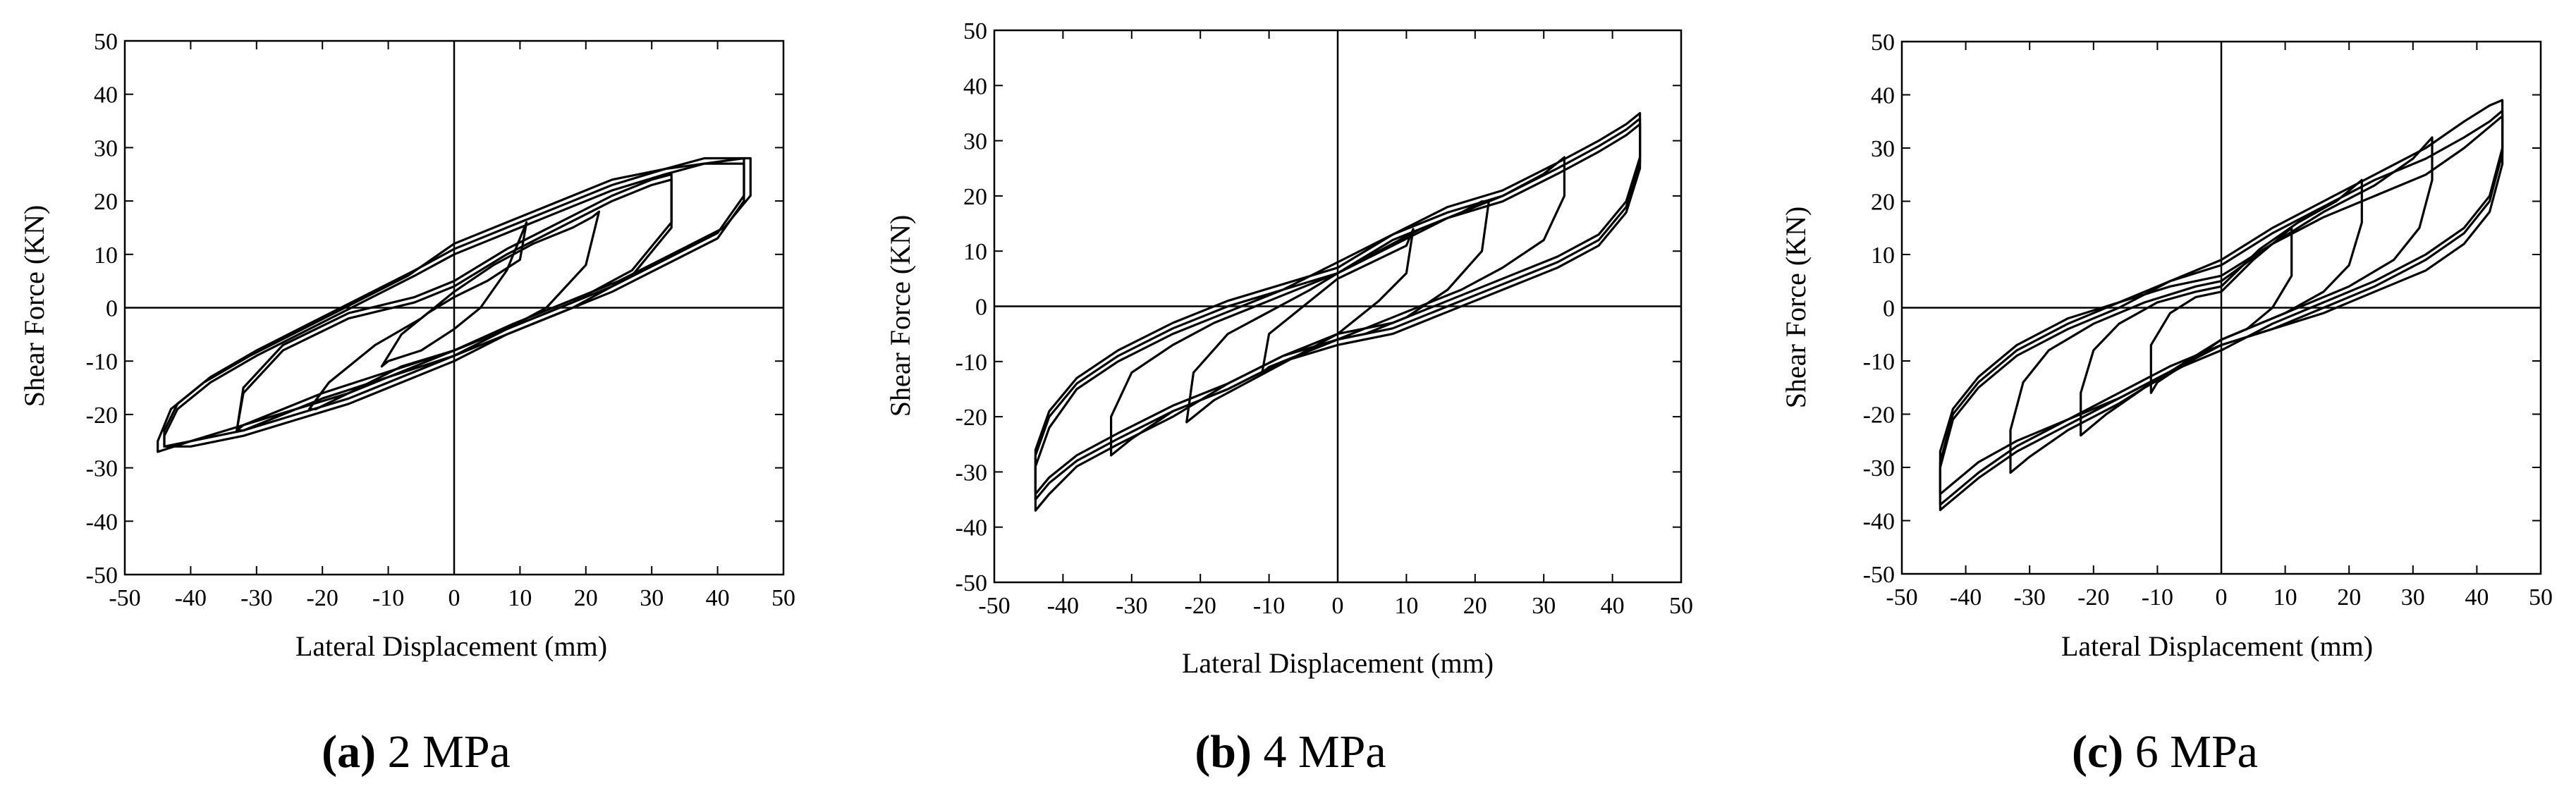 This screenshot has height=791, width=2576. What do you see at coordinates (2196, 752) in the screenshot?
I see `caption-value-c: 6 MPa` at bounding box center [2196, 752].